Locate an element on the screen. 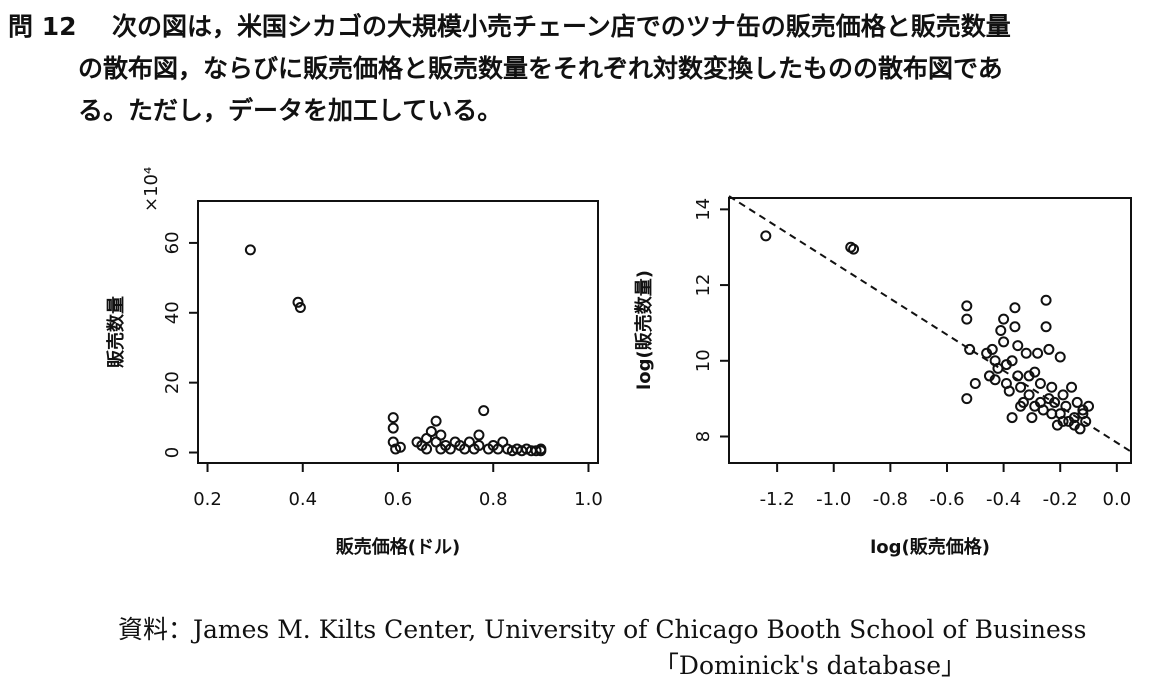  x-tick-label: 0.6 is located at coordinates (398, 499).